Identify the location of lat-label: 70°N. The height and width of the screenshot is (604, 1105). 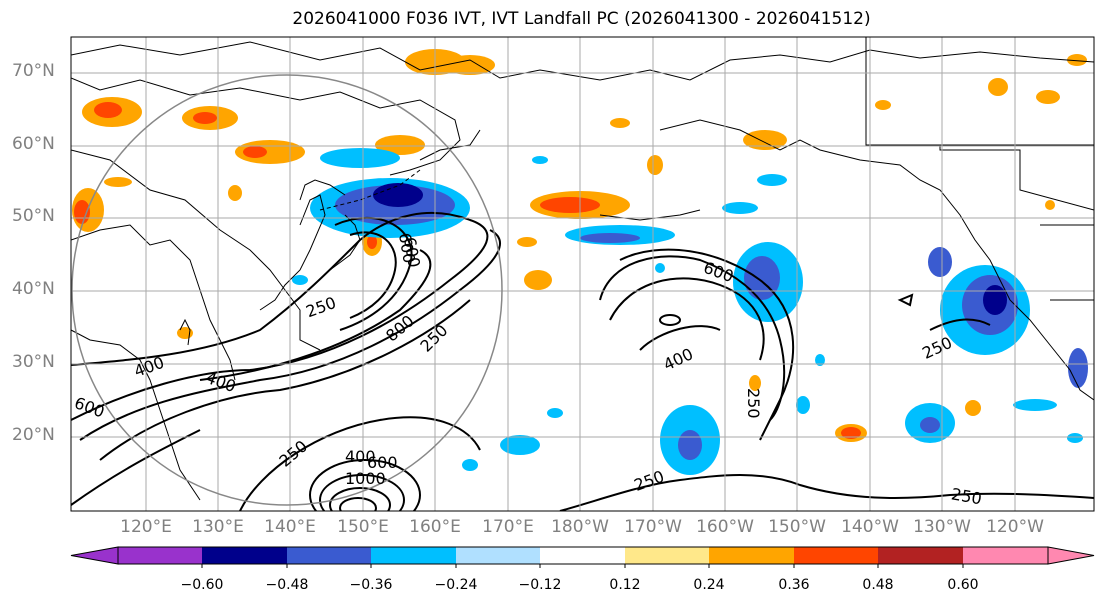
(33, 71).